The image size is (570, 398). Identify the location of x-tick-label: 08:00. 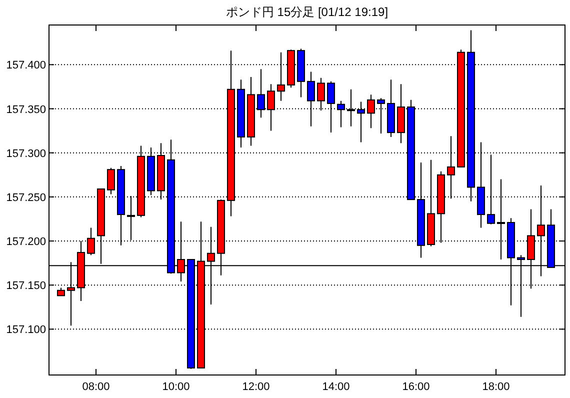
(96, 387).